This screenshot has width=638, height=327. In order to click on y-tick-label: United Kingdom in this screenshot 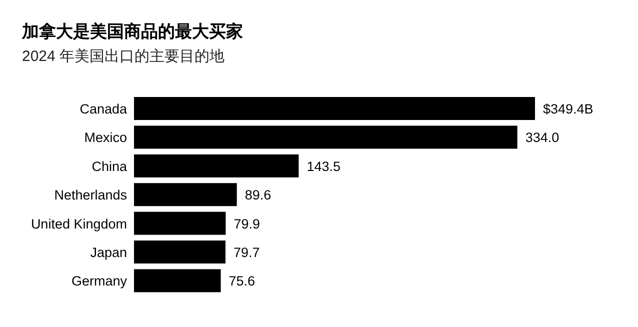, I will do `click(78, 224)`.